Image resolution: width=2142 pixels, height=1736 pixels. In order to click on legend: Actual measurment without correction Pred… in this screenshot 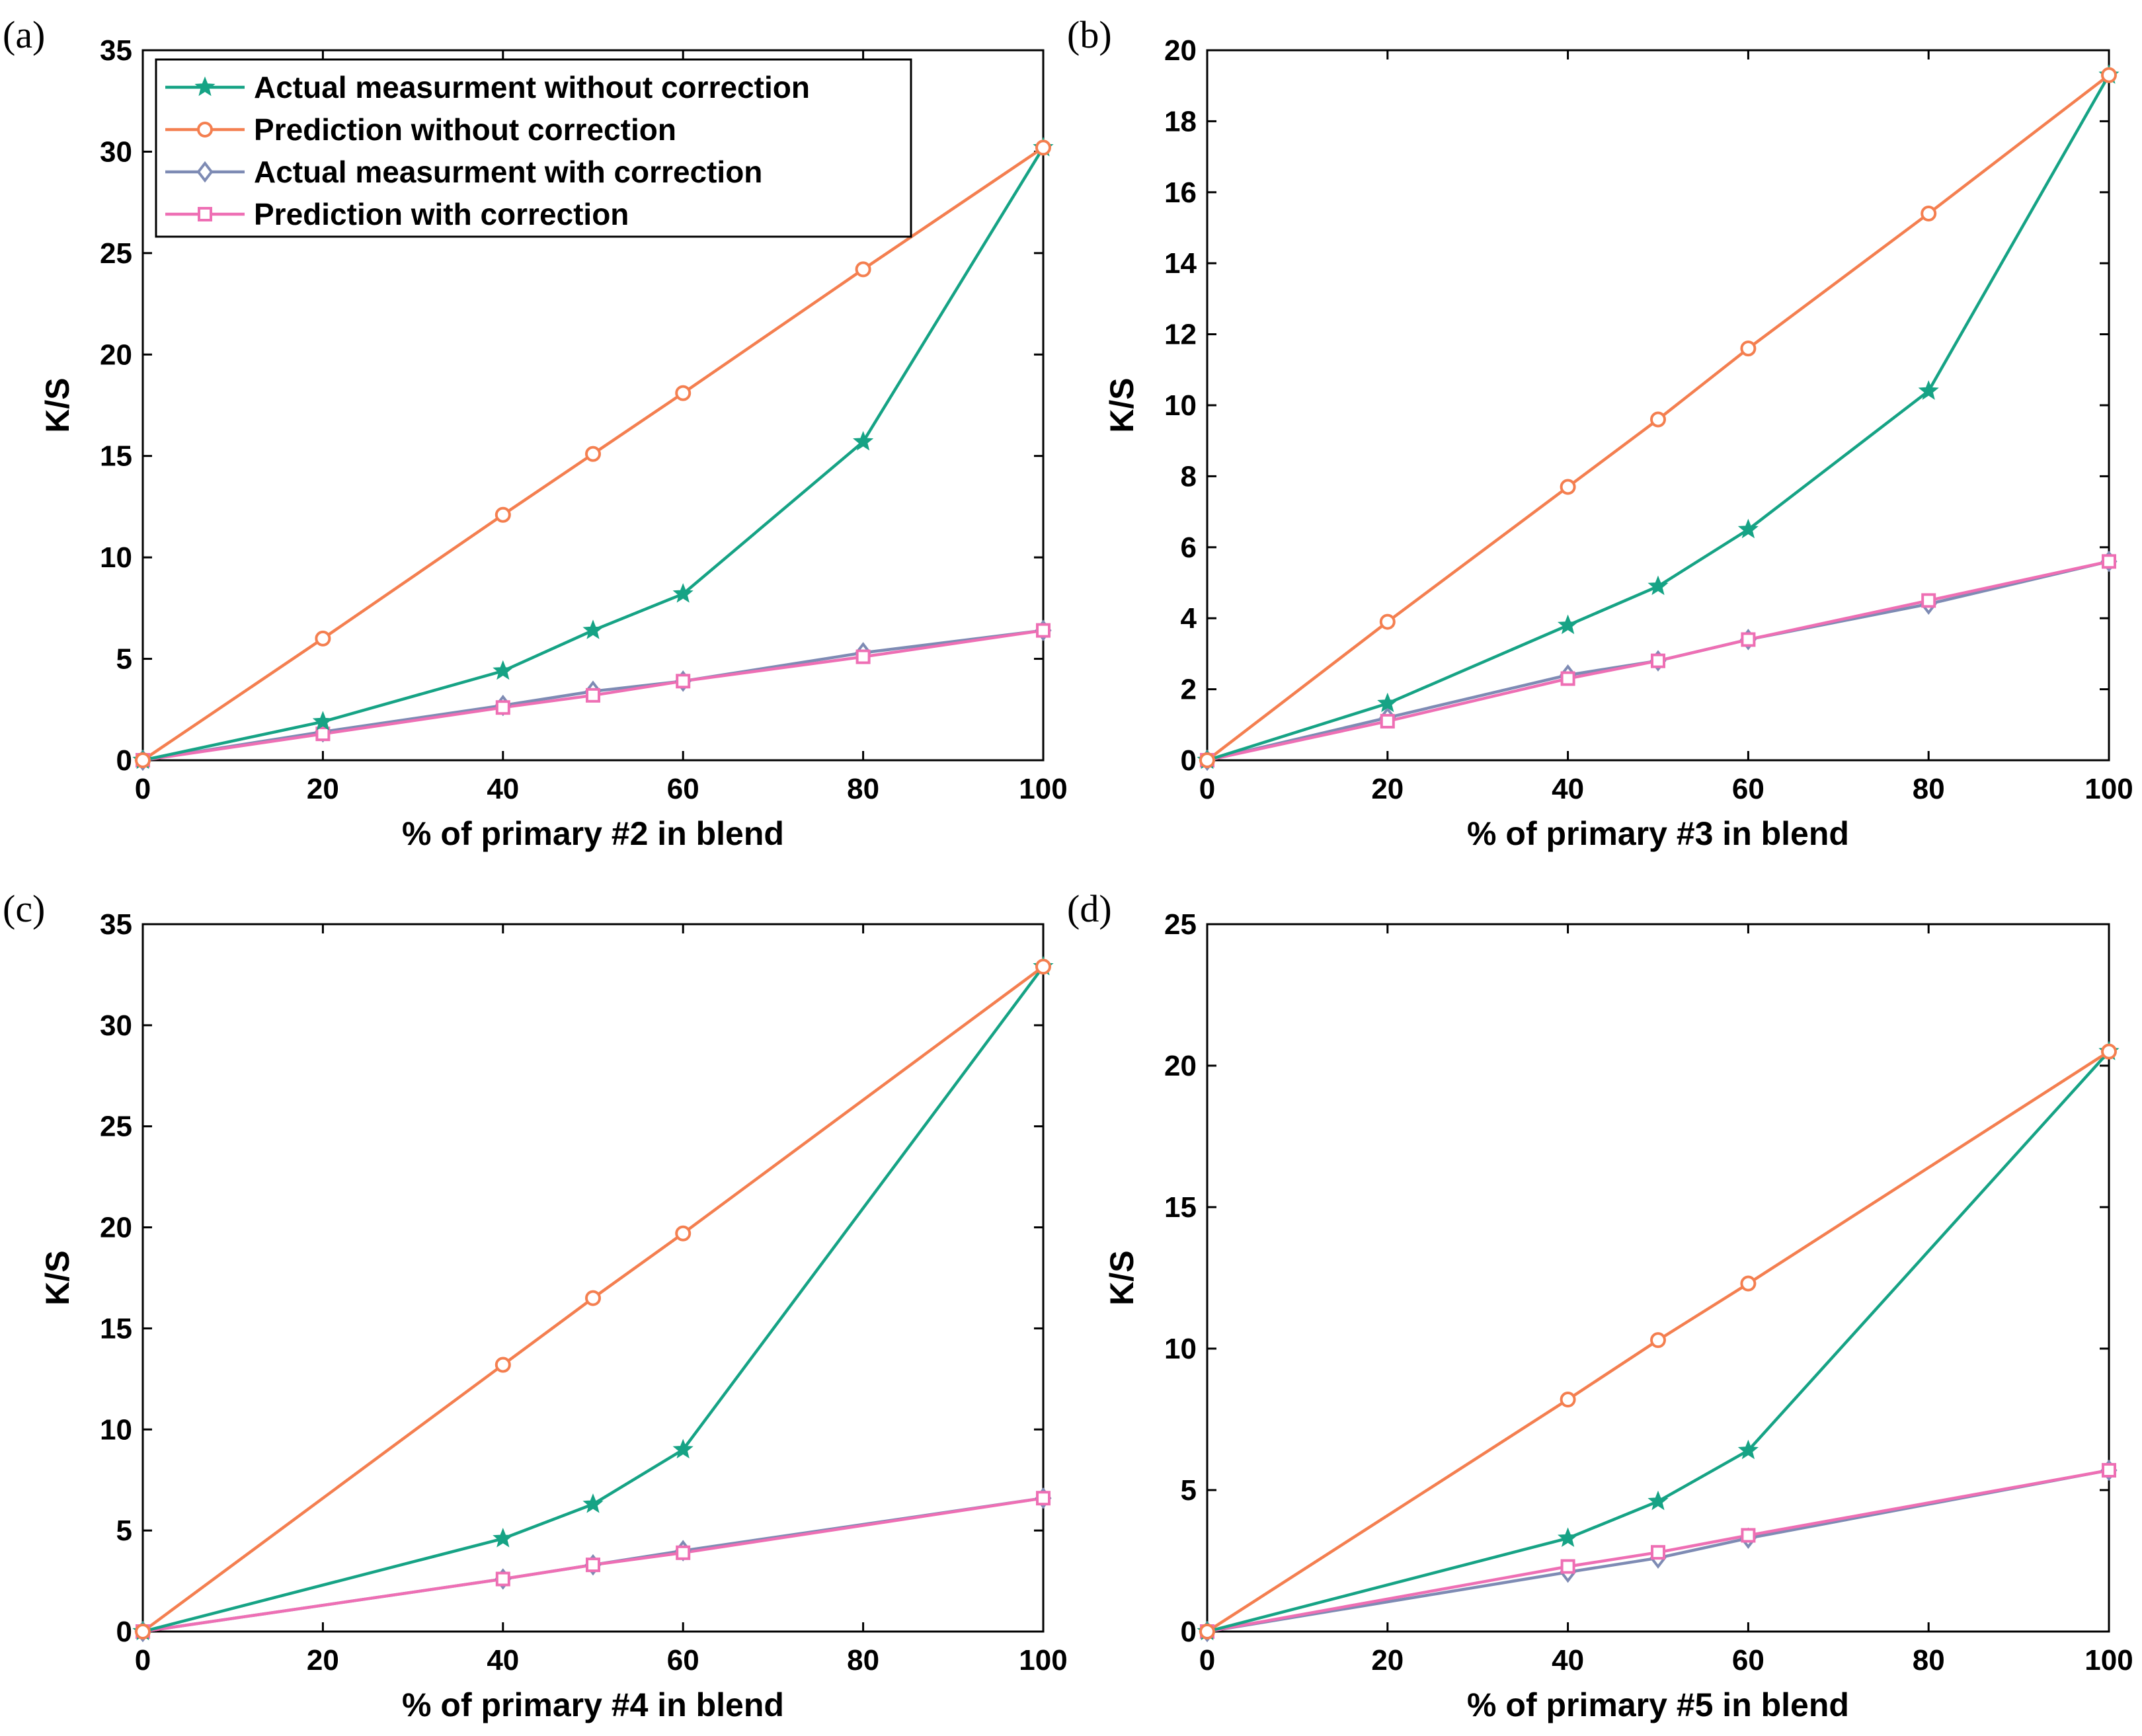, I will do `click(533, 148)`.